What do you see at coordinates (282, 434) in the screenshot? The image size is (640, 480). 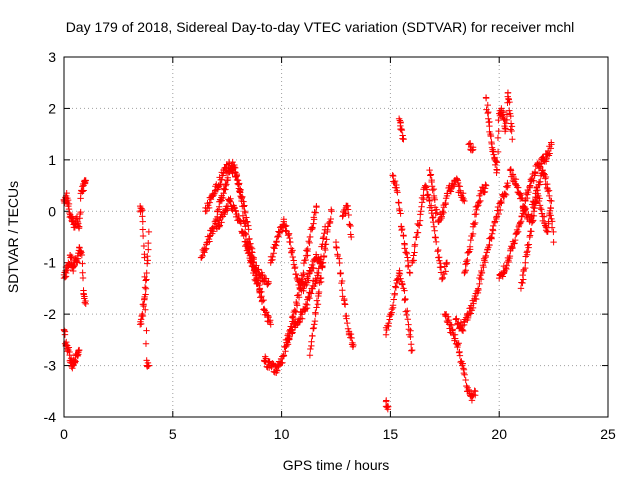 I see `x-tick-label: 10` at bounding box center [282, 434].